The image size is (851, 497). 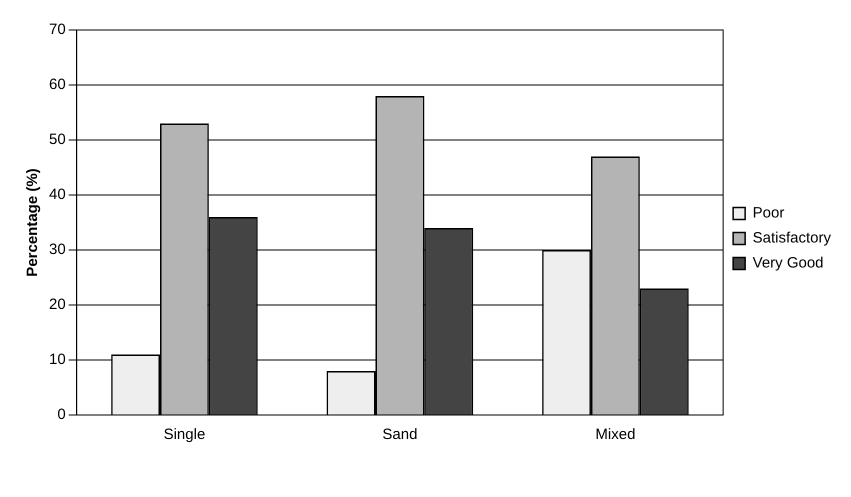 I want to click on y-tick-label: 0, so click(x=61, y=415).